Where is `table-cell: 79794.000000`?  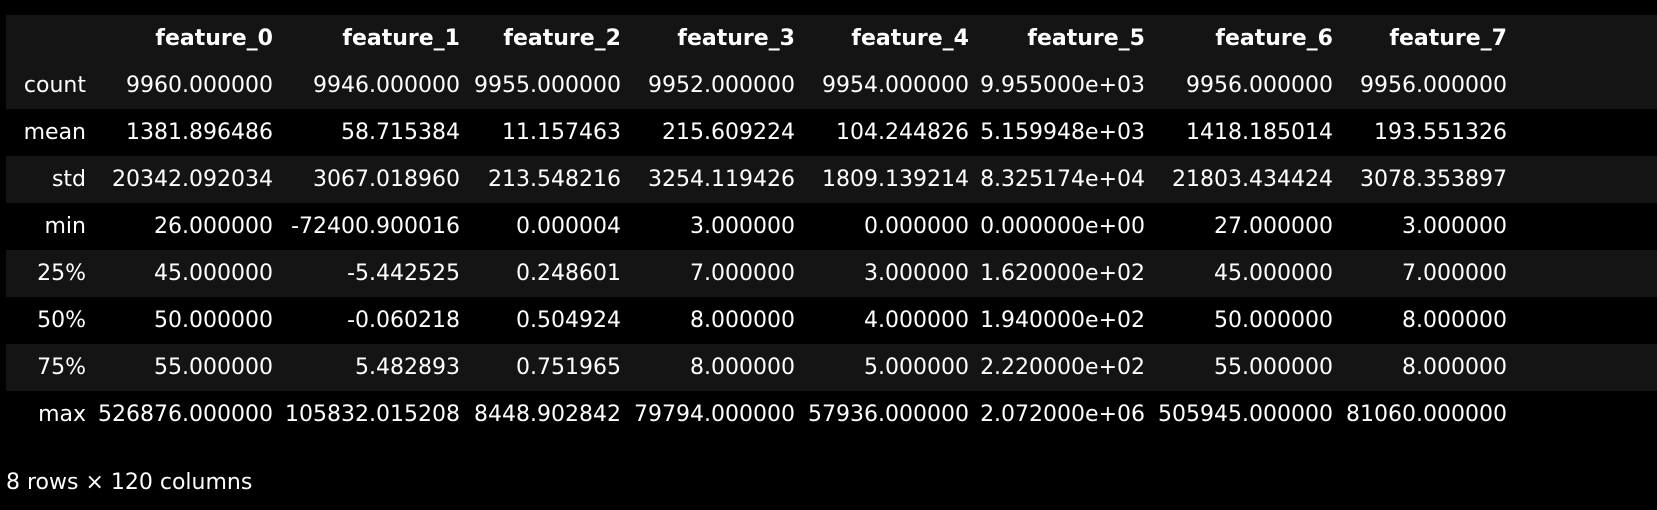
table-cell: 79794.000000 is located at coordinates (714, 414).